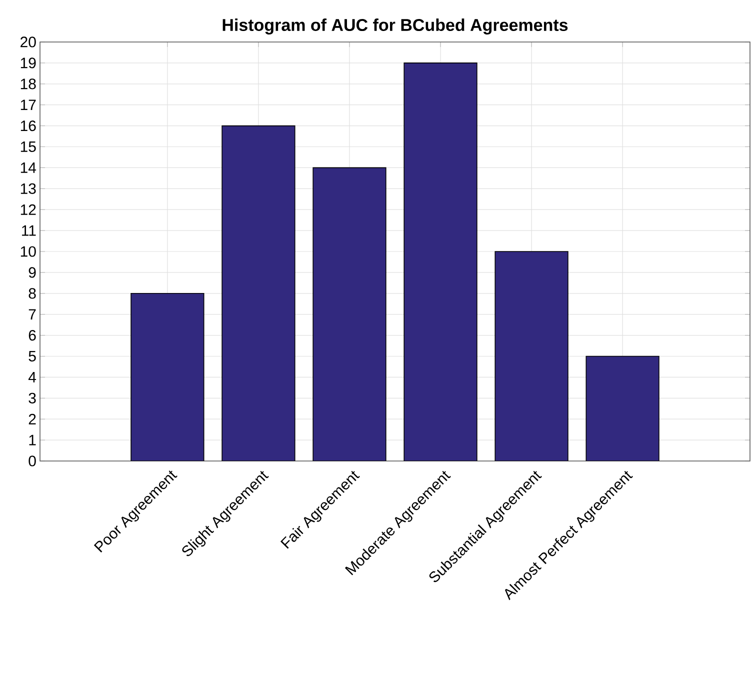  I want to click on y-tick-label: 3, so click(32, 398).